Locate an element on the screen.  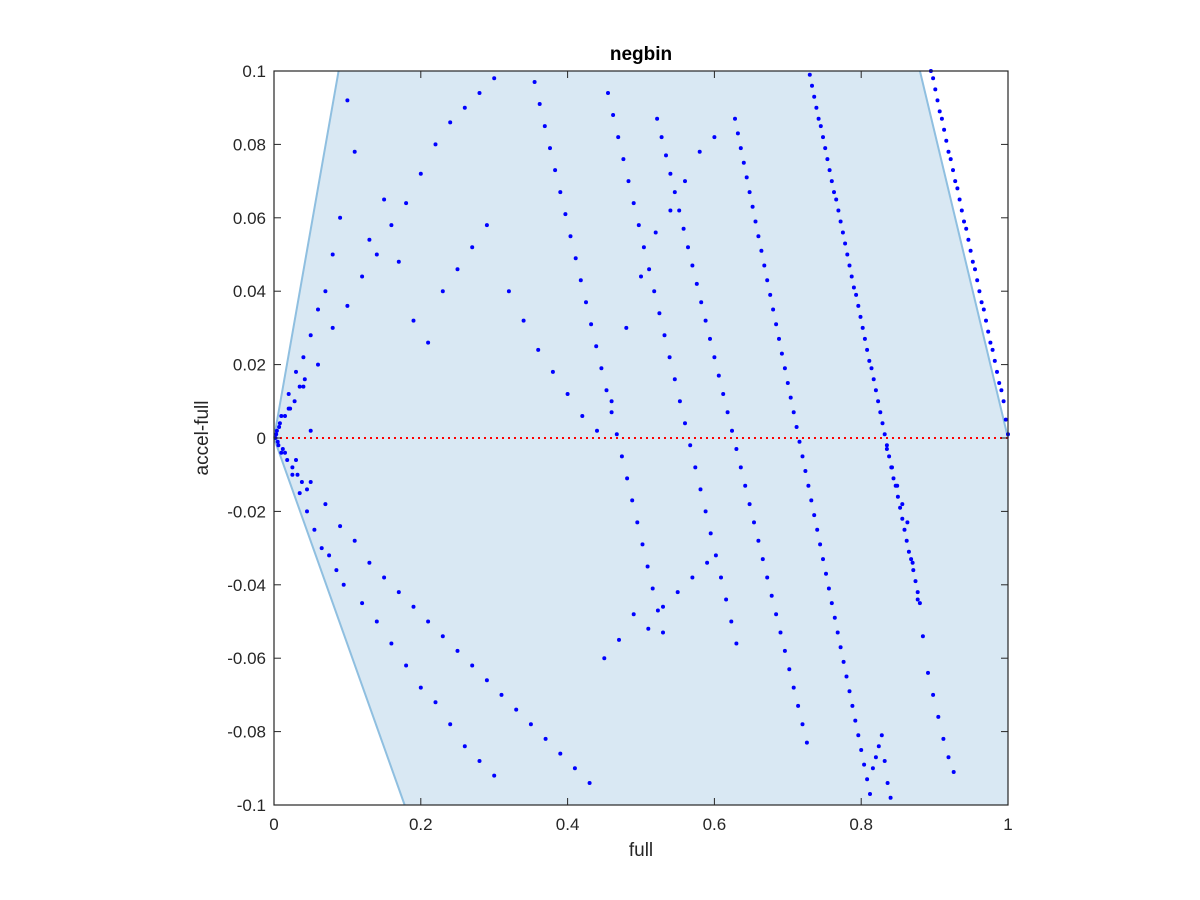
y-tick-label: 0.06 is located at coordinates (249, 218).